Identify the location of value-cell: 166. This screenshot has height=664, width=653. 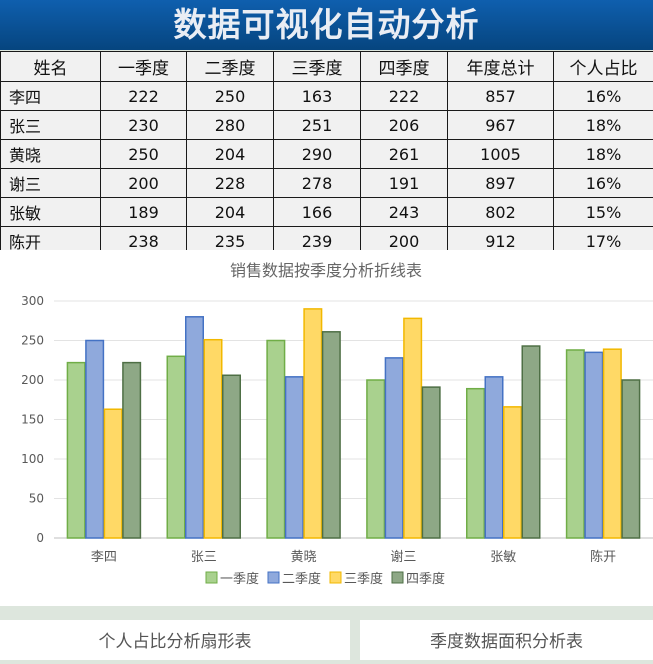
(317, 212).